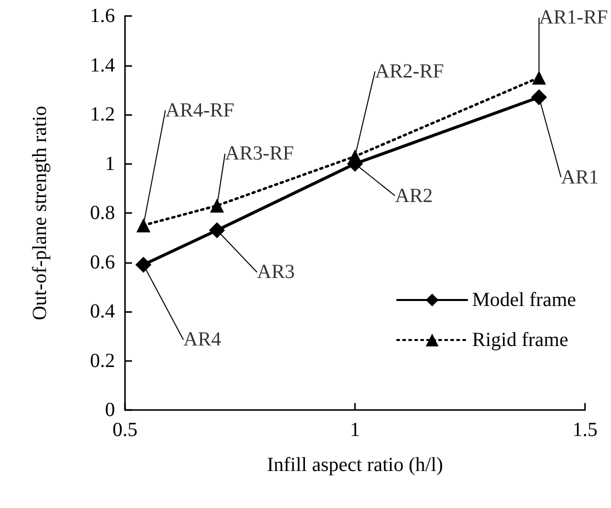 This screenshot has width=611, height=508. What do you see at coordinates (580, 177) in the screenshot?
I see `annotation: AR1` at bounding box center [580, 177].